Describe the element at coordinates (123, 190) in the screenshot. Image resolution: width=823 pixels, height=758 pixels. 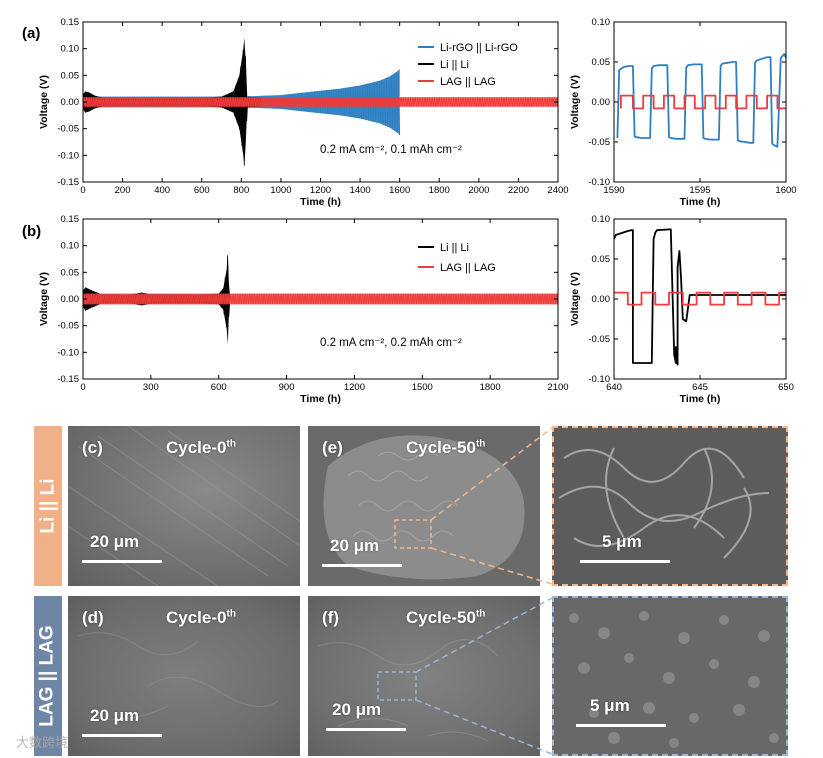
I see `x-tick-label: 200` at that location.